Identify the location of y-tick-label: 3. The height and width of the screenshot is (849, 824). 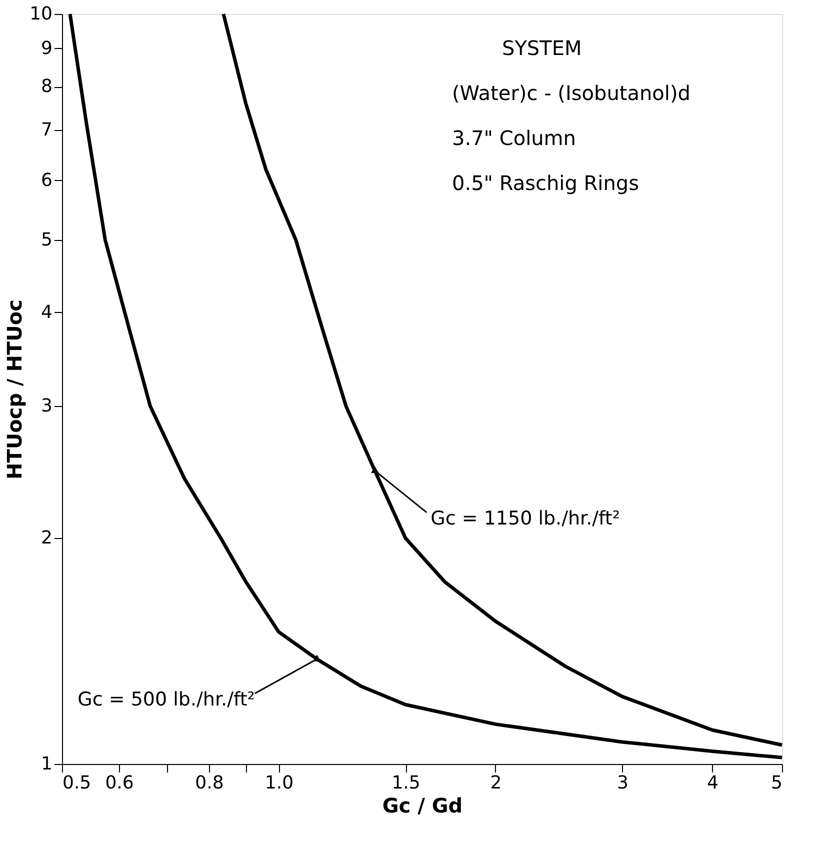
(46, 406).